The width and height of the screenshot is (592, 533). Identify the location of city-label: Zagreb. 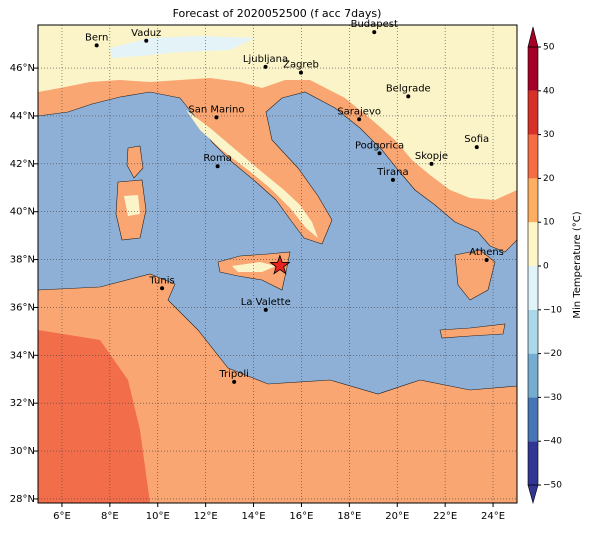
(301, 65).